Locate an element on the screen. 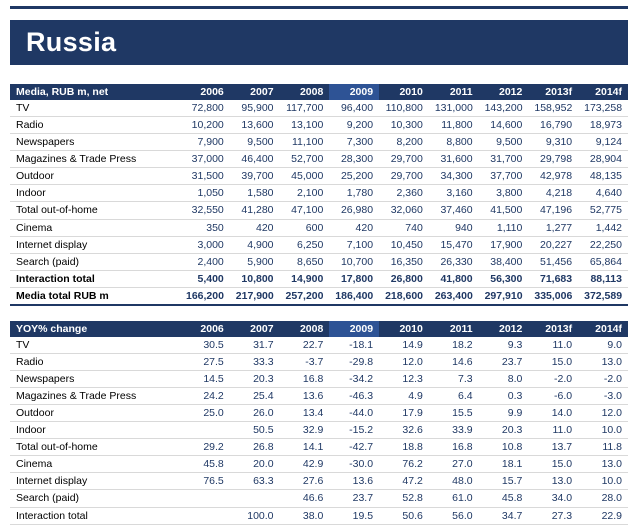  cell-value: 11.2 is located at coordinates (603, 524).